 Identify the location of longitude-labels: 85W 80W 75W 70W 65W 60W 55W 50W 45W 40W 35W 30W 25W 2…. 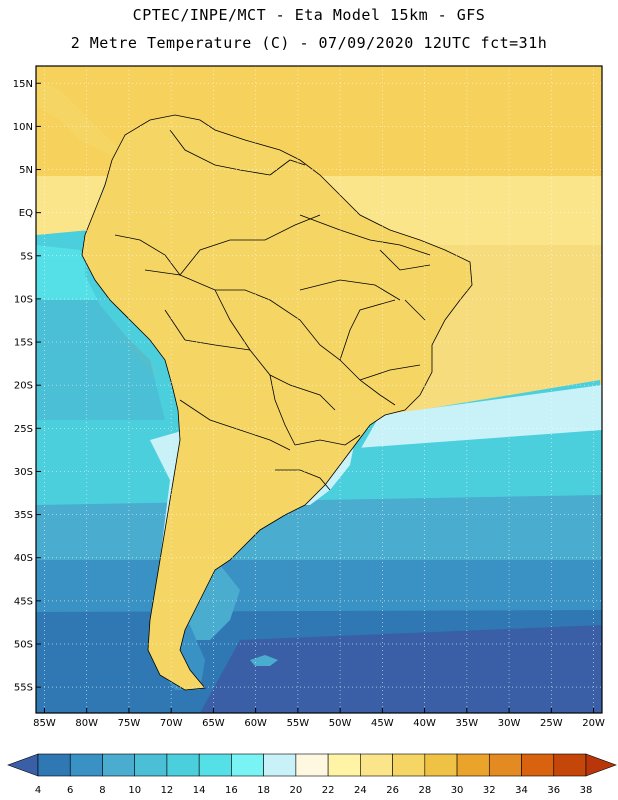
(319, 718).